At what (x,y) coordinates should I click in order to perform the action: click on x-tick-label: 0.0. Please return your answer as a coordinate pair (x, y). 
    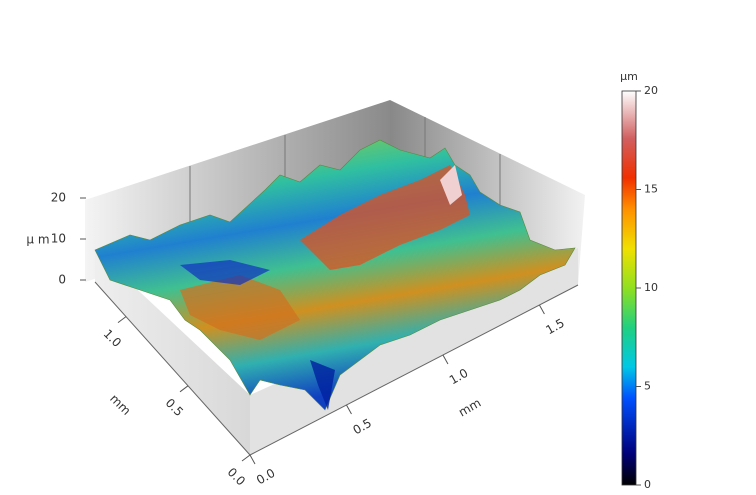
    Looking at the image, I should click on (266, 477).